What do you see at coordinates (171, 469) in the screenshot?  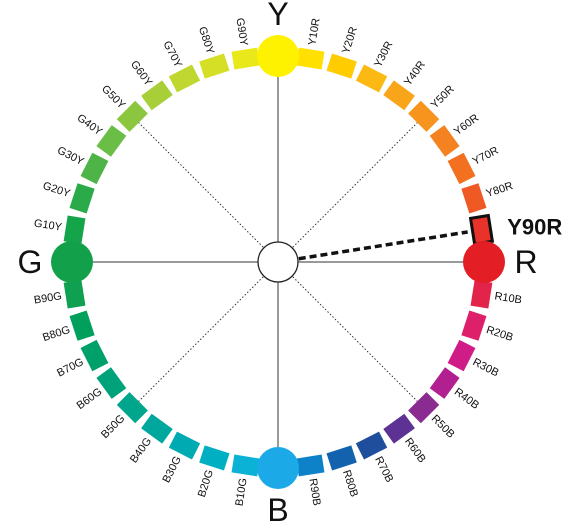 I see `label-b30g: B30G` at bounding box center [171, 469].